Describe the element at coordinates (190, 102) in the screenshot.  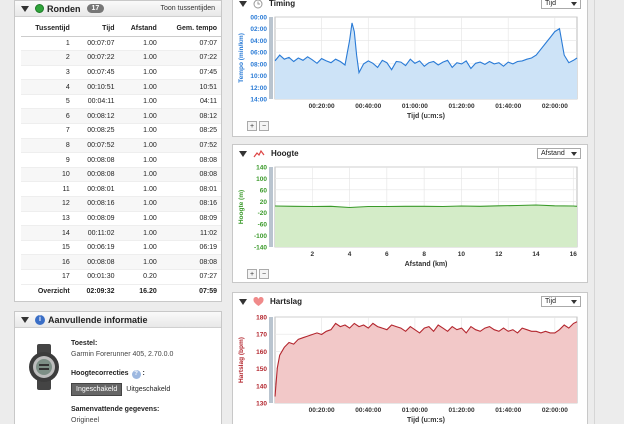
I see `table-cell: 04:11` at that location.